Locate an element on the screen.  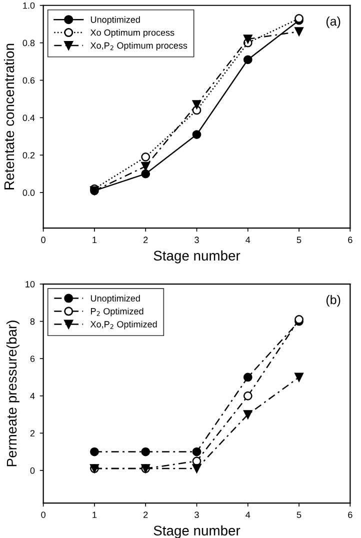
y-tick-label: 2 is located at coordinates (32, 433).